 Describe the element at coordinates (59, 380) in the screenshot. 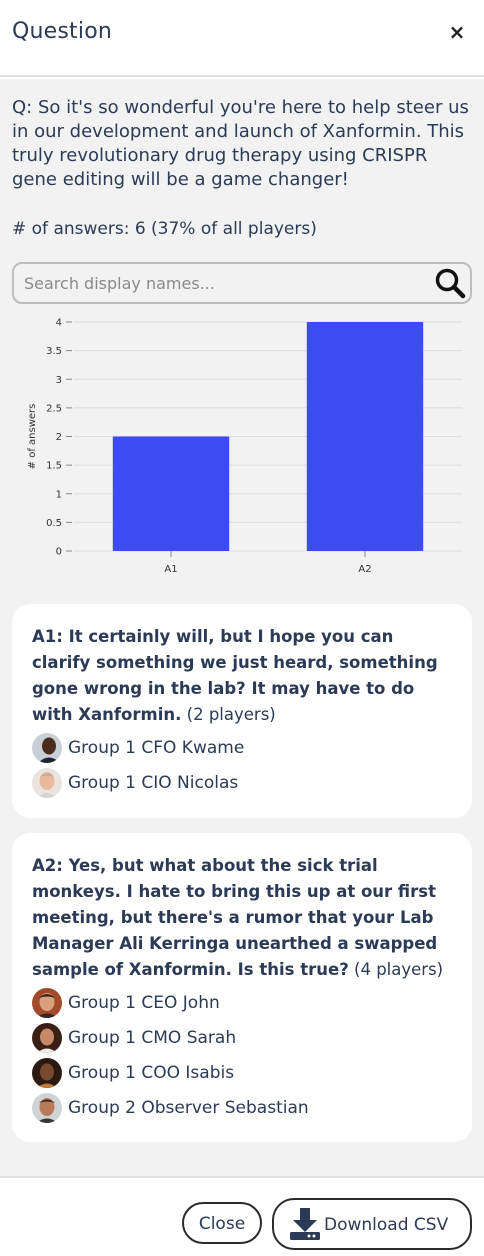

I see `y-tick-label: 3` at that location.